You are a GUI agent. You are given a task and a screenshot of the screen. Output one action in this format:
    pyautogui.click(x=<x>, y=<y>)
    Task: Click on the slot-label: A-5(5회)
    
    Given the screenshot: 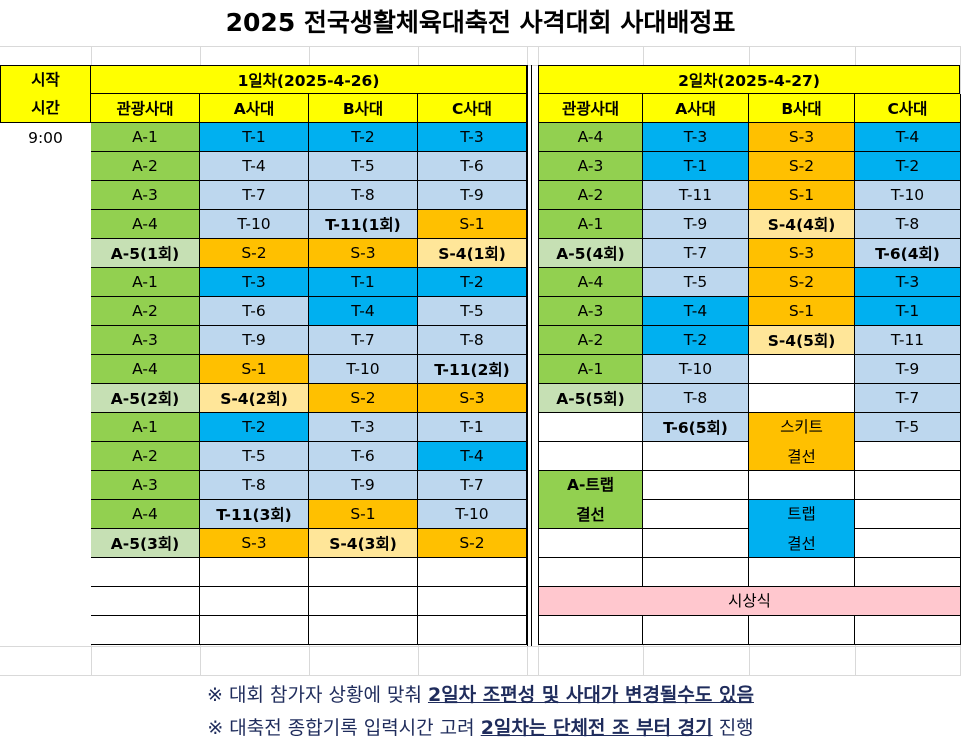 What is the action you would take?
    pyautogui.click(x=590, y=399)
    